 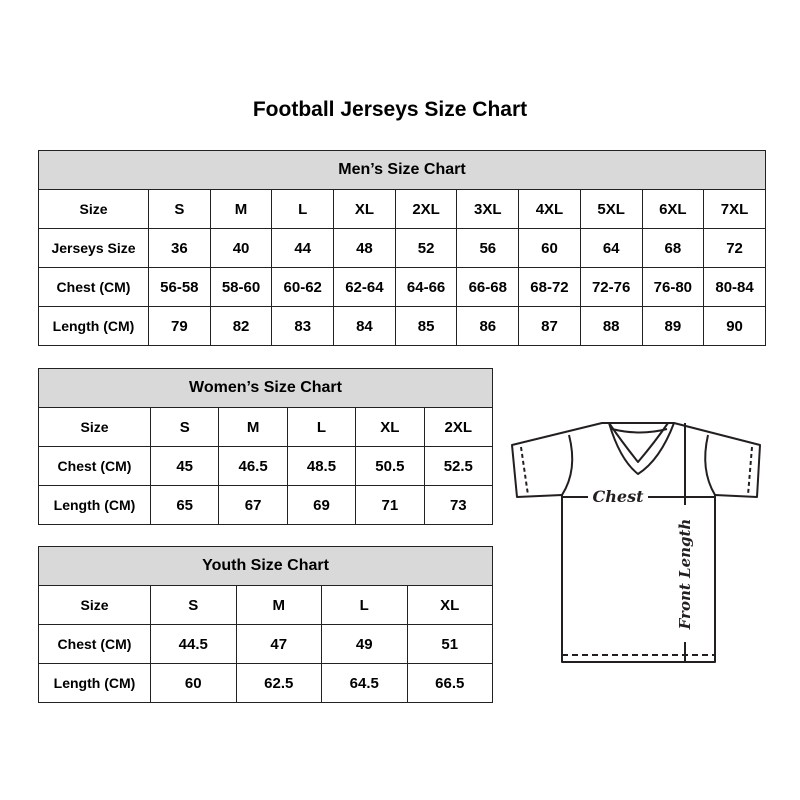 I want to click on table-cell: 71, so click(x=390, y=505).